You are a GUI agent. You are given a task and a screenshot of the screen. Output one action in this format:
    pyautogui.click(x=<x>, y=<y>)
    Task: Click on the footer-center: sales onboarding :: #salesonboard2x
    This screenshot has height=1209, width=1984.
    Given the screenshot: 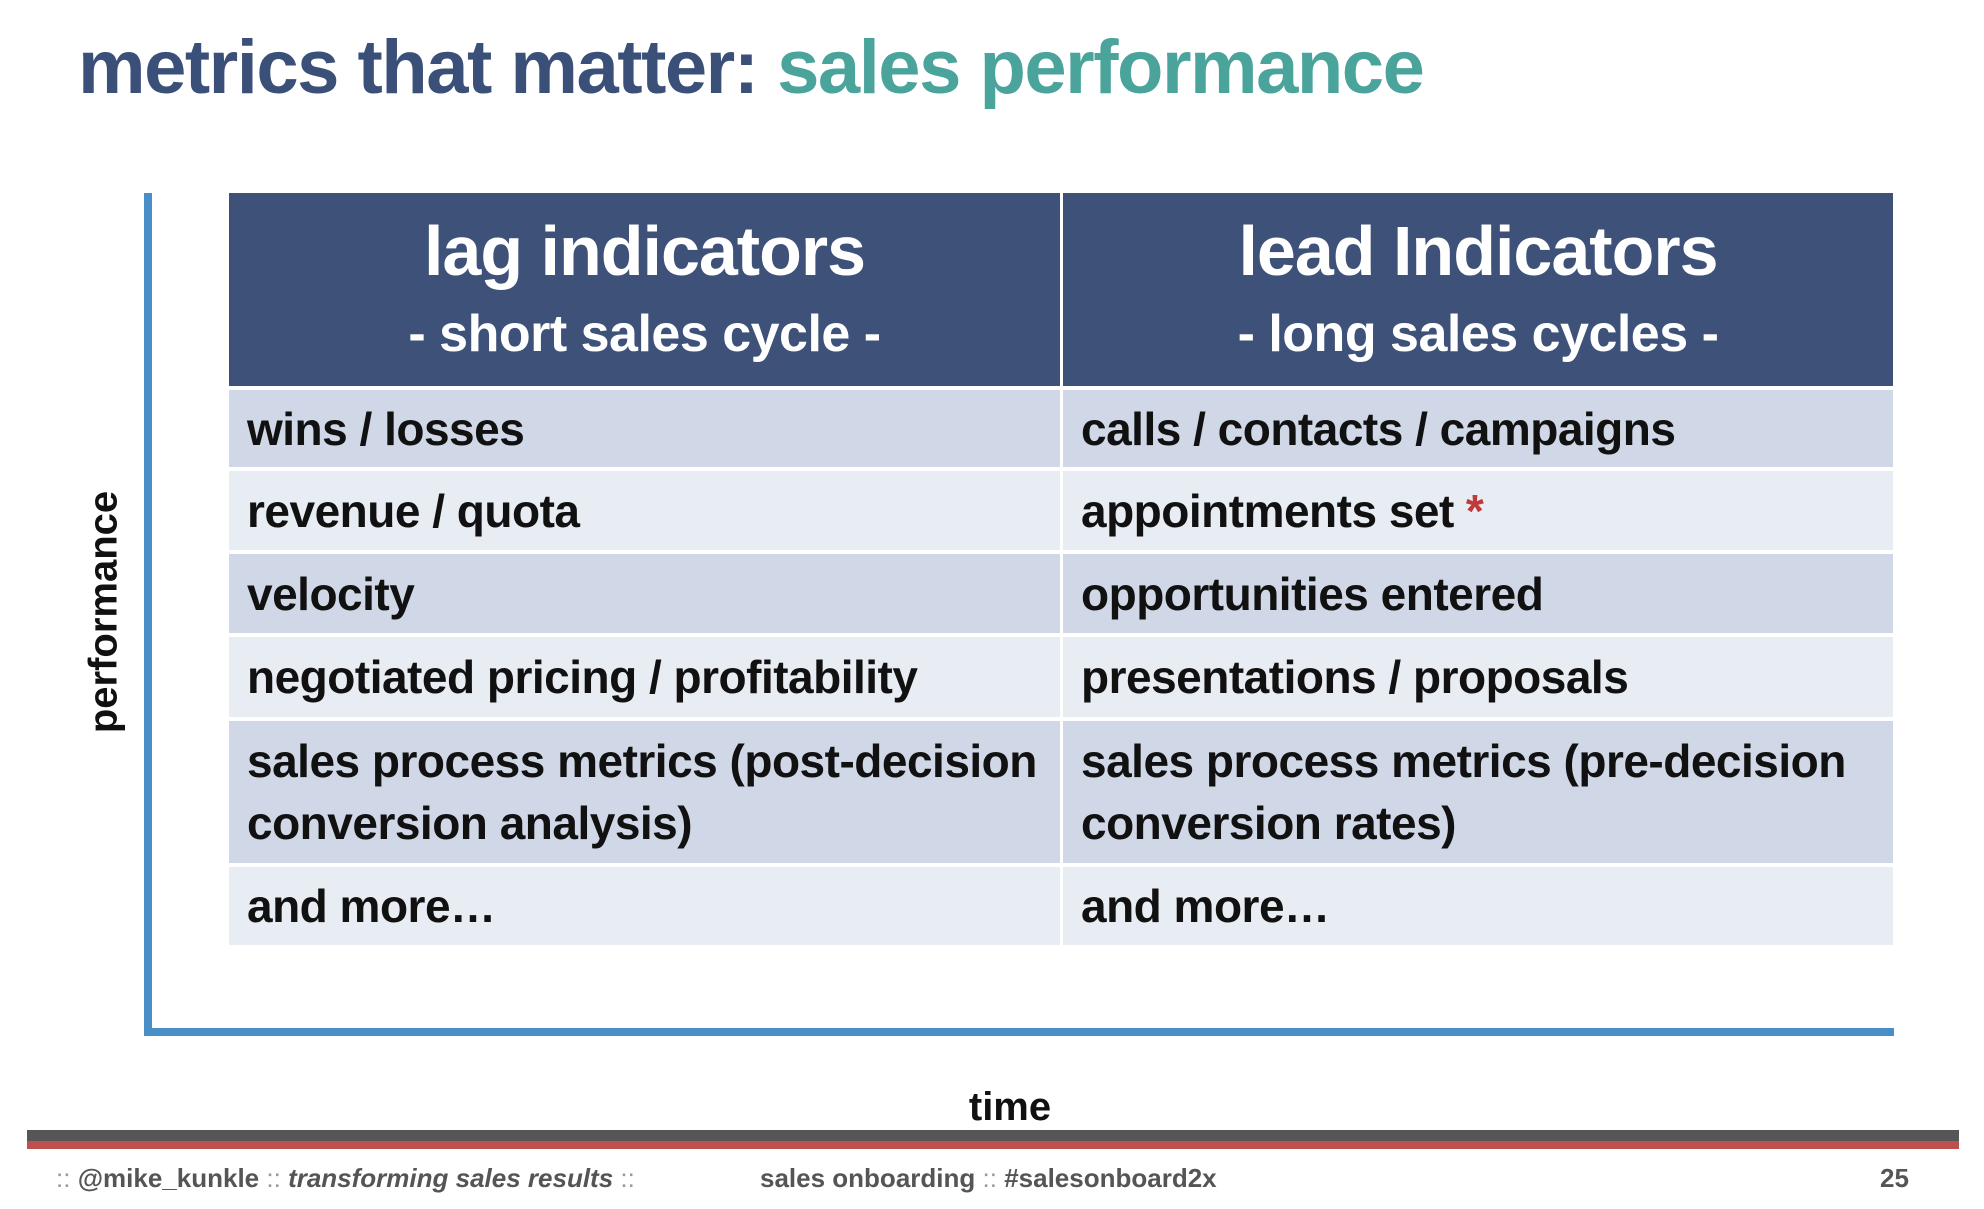 What is the action you would take?
    pyautogui.click(x=988, y=1178)
    